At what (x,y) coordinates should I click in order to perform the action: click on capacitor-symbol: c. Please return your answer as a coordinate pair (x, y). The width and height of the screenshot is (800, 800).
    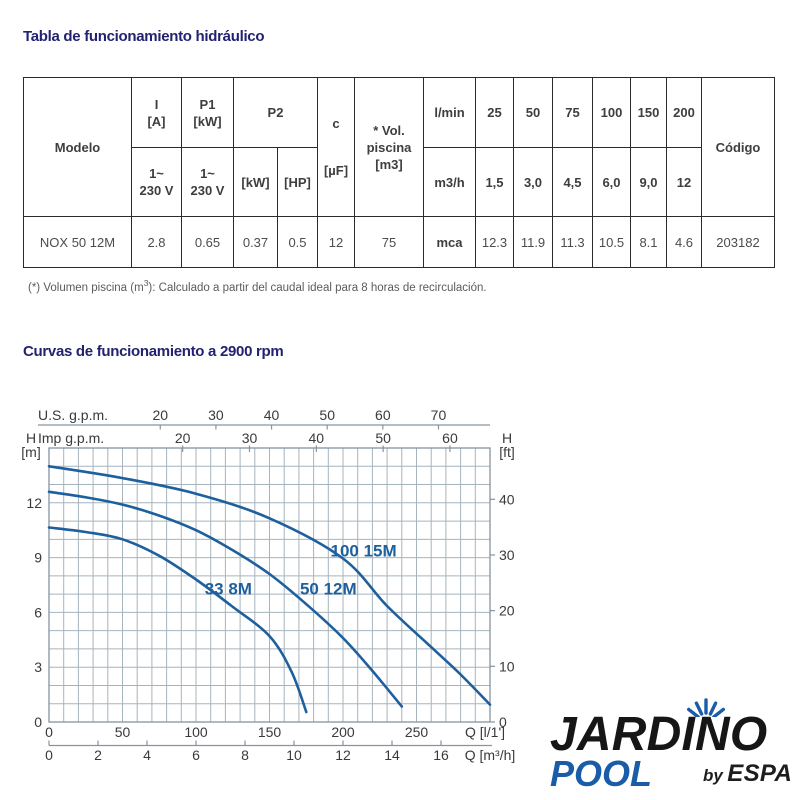
    Looking at the image, I should click on (336, 123).